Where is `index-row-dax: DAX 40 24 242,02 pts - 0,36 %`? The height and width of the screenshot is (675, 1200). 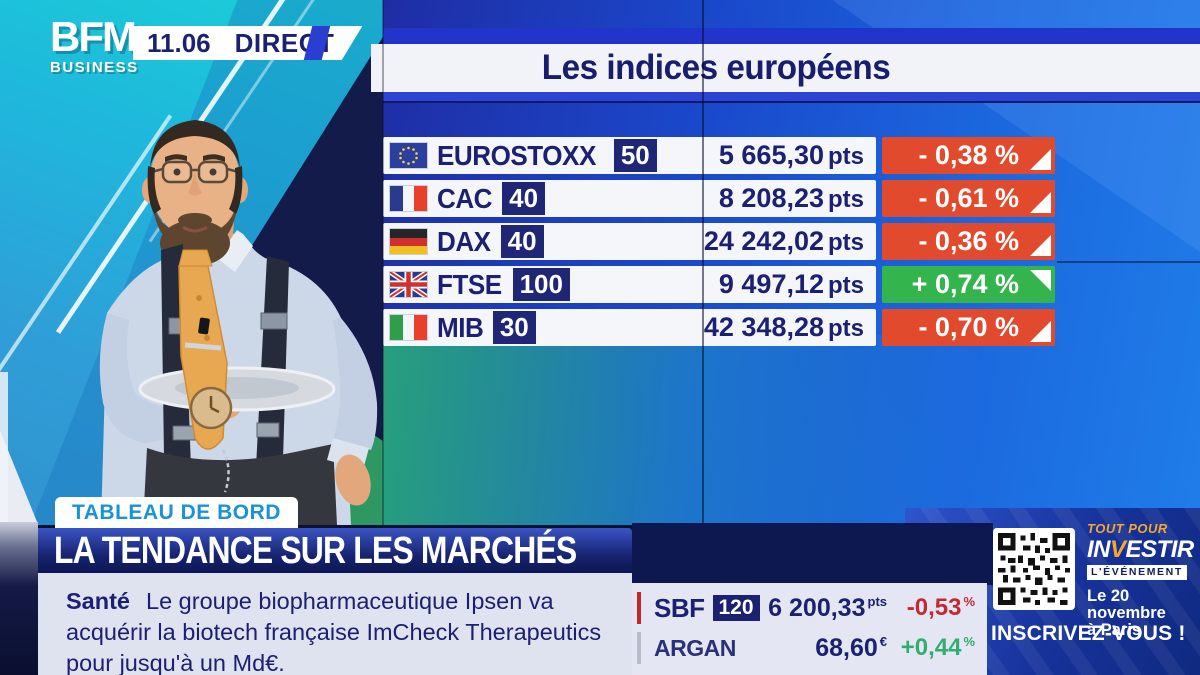
index-row-dax: DAX 40 24 242,02 pts - 0,36 % is located at coordinates (719, 241).